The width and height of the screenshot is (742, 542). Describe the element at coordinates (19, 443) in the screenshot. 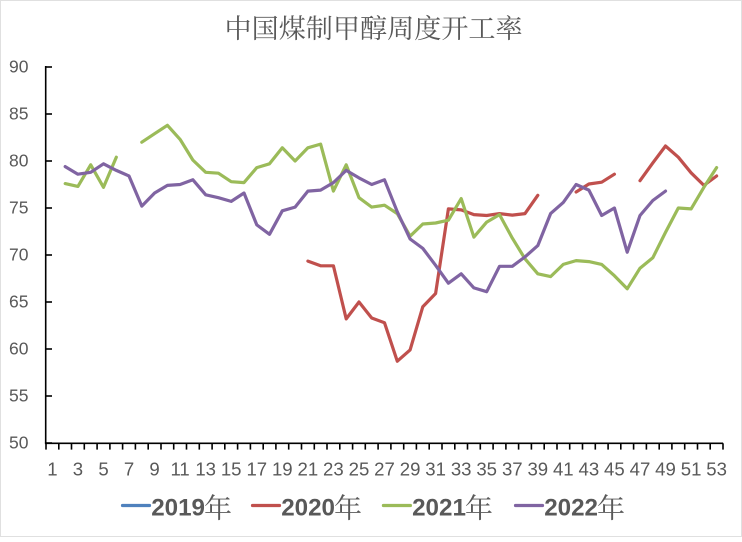

I see `svg-text: 50` at that location.